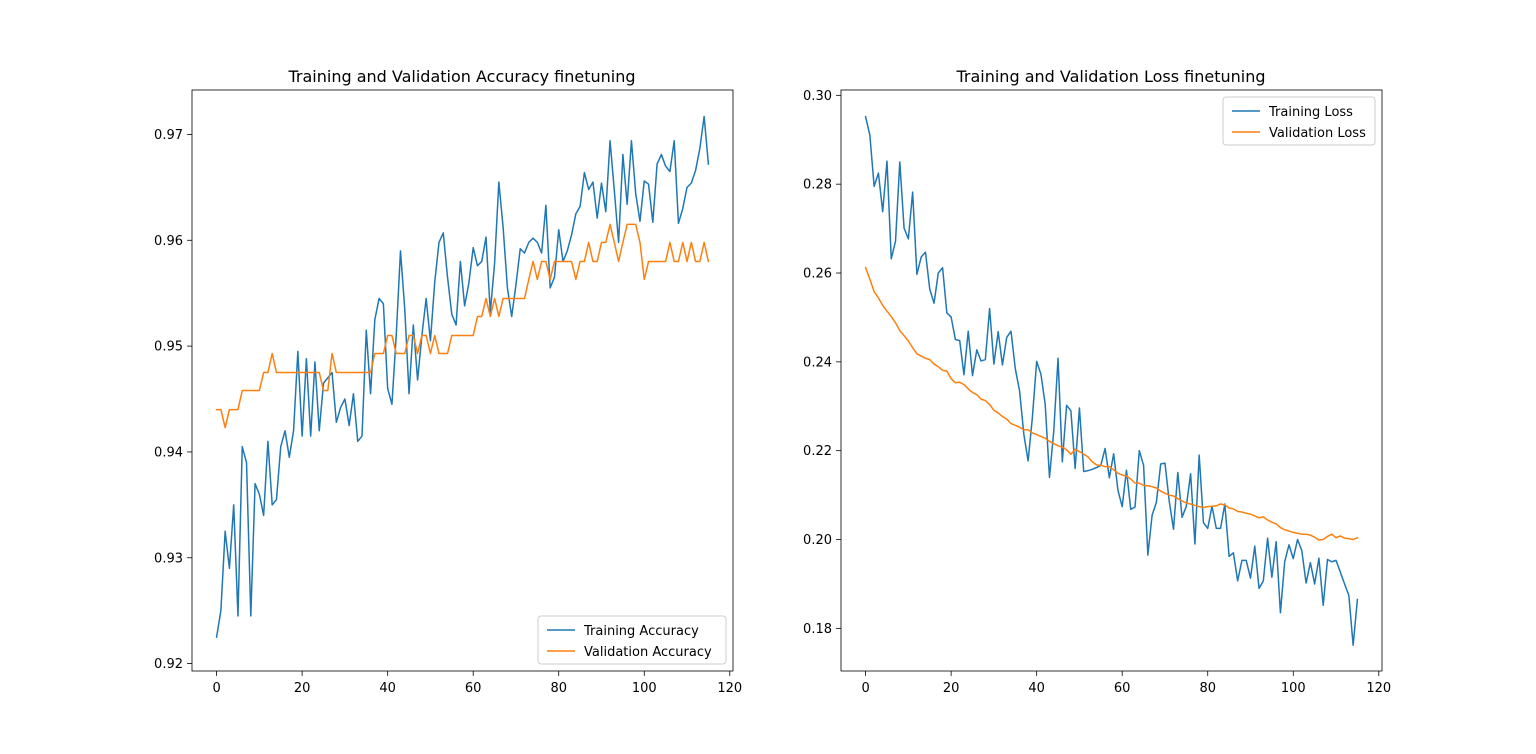  I want to click on accuracy-x-tick-label: 80, so click(558, 688).